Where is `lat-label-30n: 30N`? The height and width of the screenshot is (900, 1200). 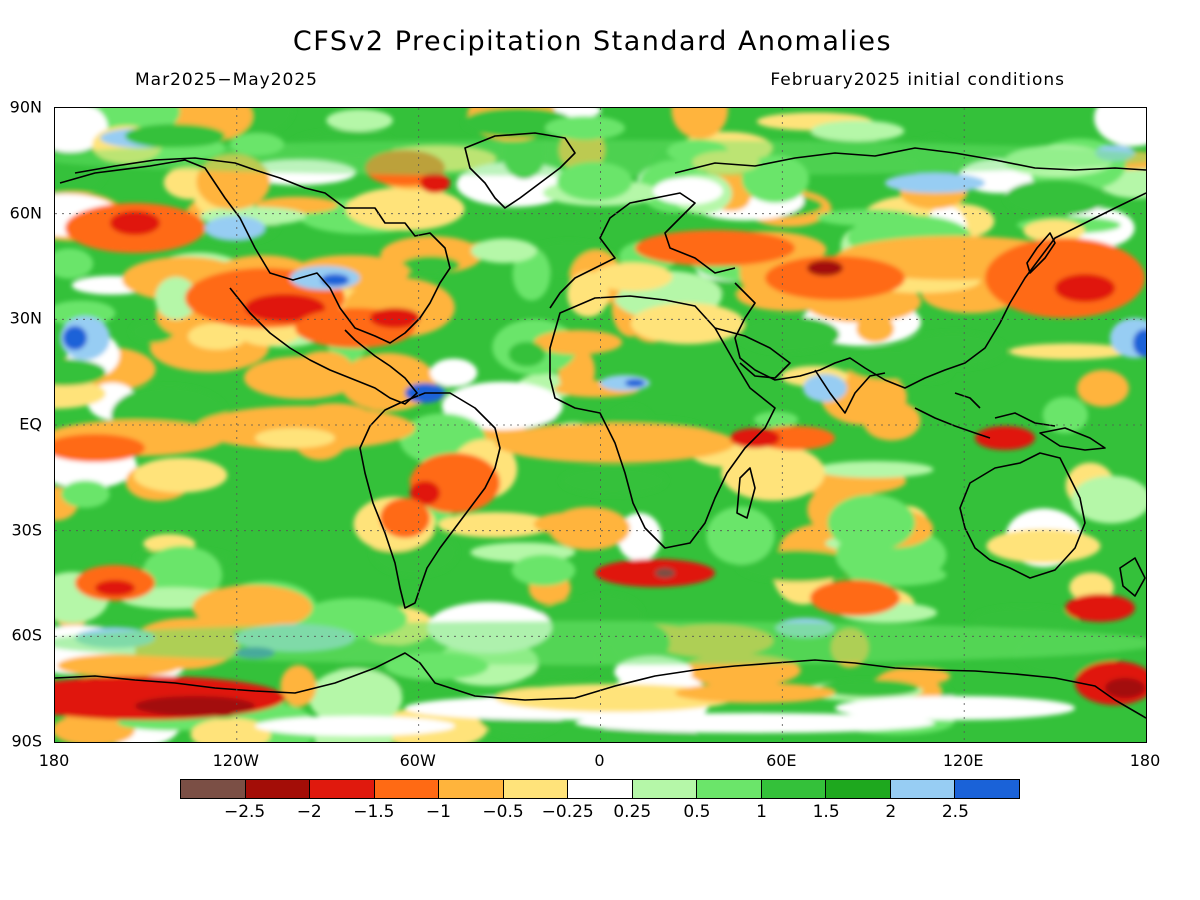 lat-label-30n: 30N is located at coordinates (25, 318).